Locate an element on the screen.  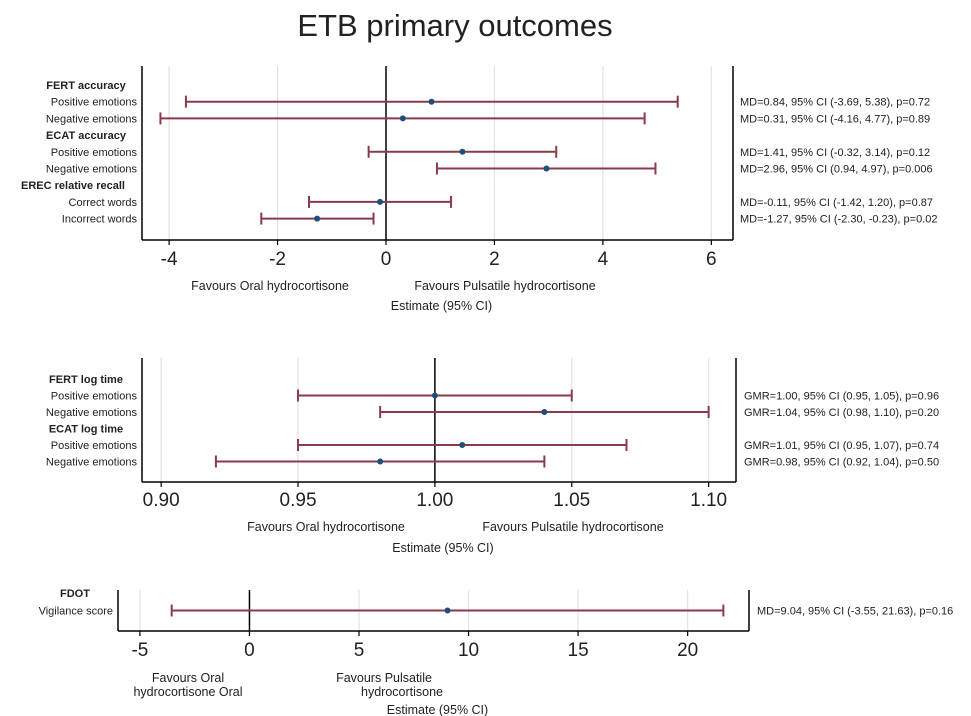
result-text: MD=-0.11, 95% CI (-1.42, 1.20), p=0.87 is located at coordinates (836, 203).